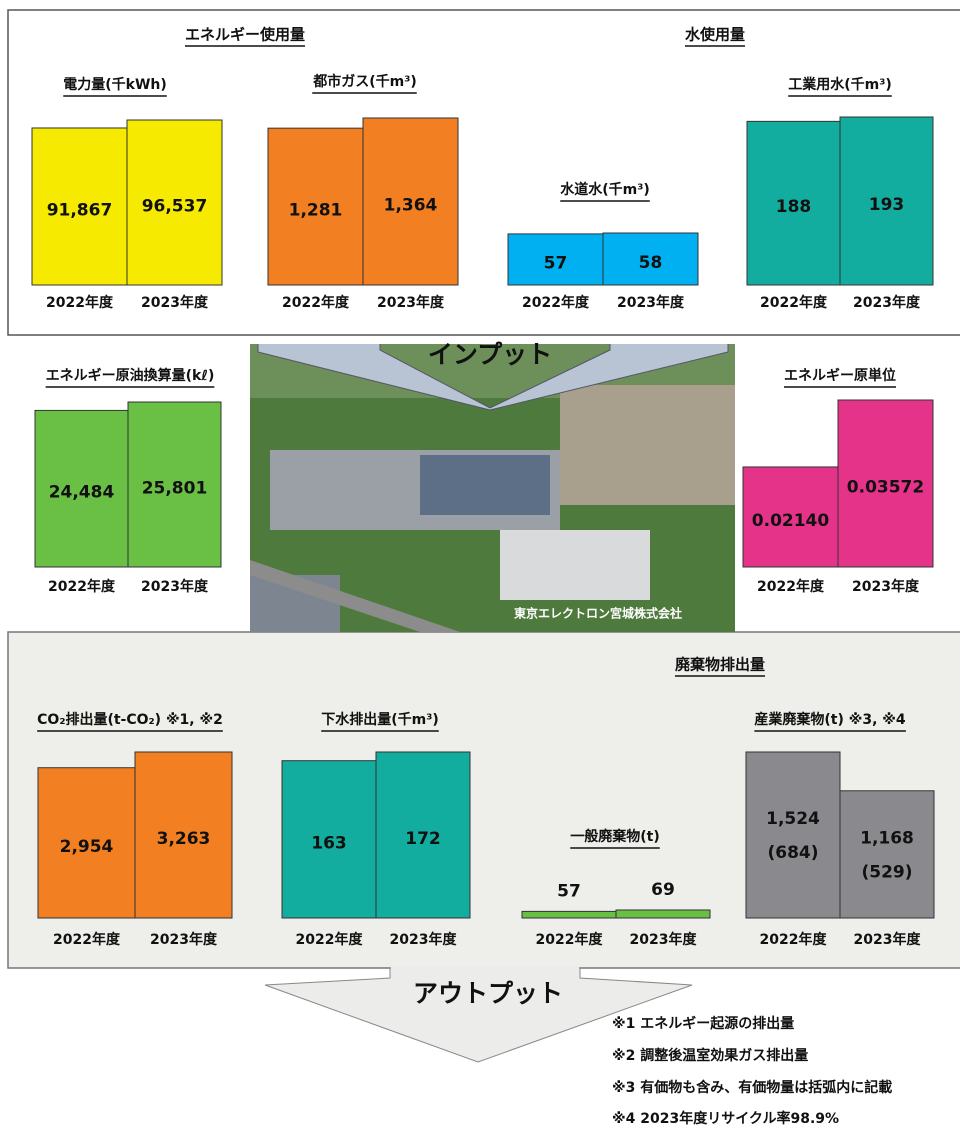 The width and height of the screenshot is (960, 1130). What do you see at coordinates (245, 35) in the screenshot?
I see `section-title: エネルギー使用量` at bounding box center [245, 35].